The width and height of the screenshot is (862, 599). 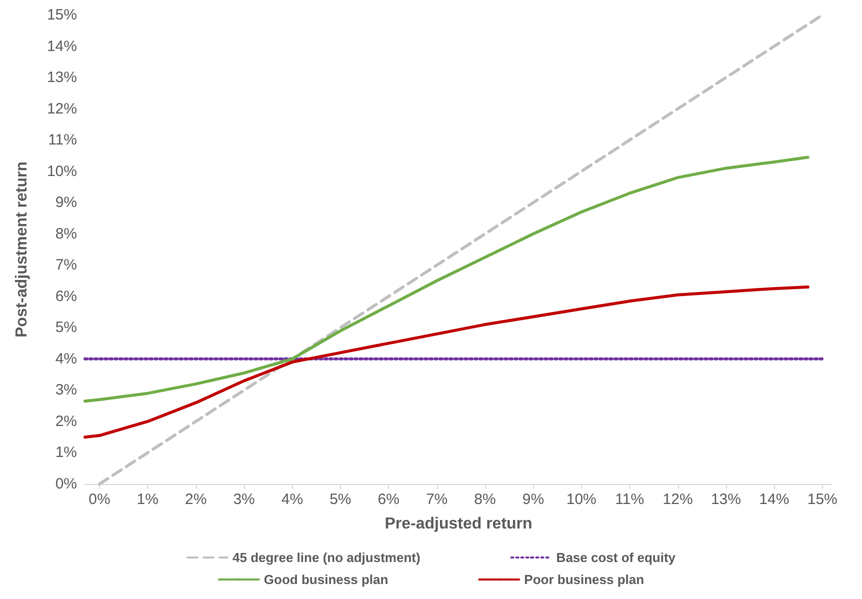 What do you see at coordinates (66, 453) in the screenshot?
I see `y-tick-label: 1%` at bounding box center [66, 453].